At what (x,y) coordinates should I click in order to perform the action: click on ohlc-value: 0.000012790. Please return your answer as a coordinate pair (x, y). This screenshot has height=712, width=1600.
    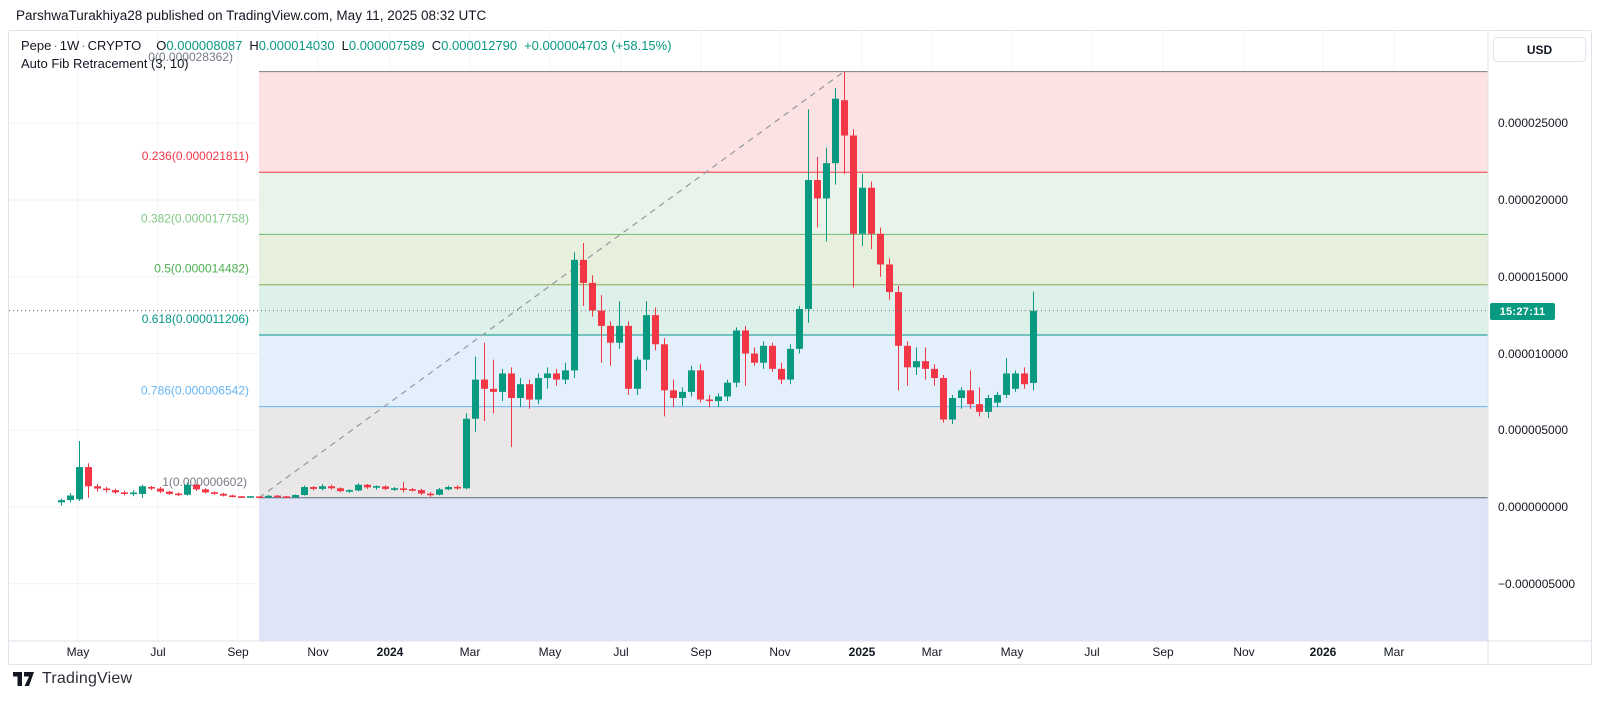
    Looking at the image, I should click on (479, 45).